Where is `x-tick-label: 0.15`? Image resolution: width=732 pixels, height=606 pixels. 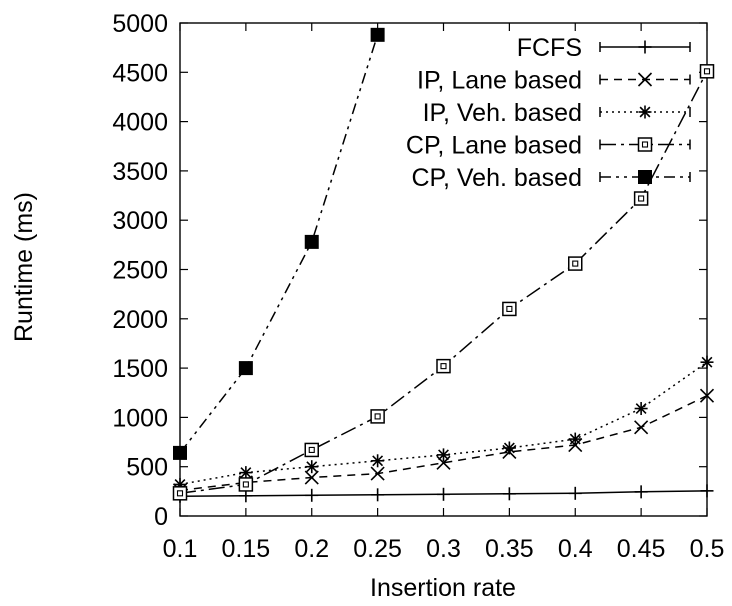
x-tick-label: 0.15 is located at coordinates (246, 549).